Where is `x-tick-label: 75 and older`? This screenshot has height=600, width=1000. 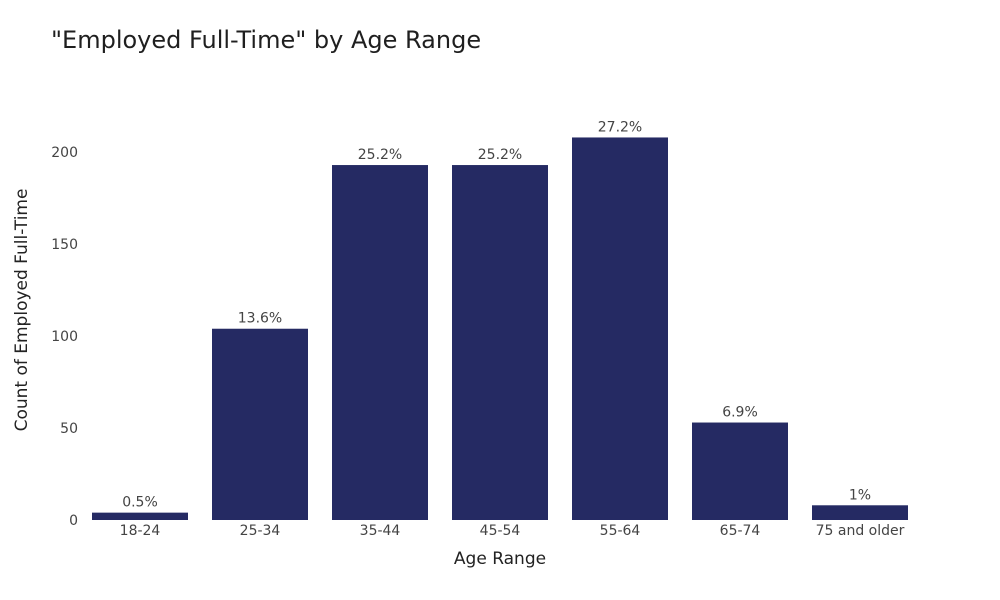 x-tick-label: 75 and older is located at coordinates (860, 531).